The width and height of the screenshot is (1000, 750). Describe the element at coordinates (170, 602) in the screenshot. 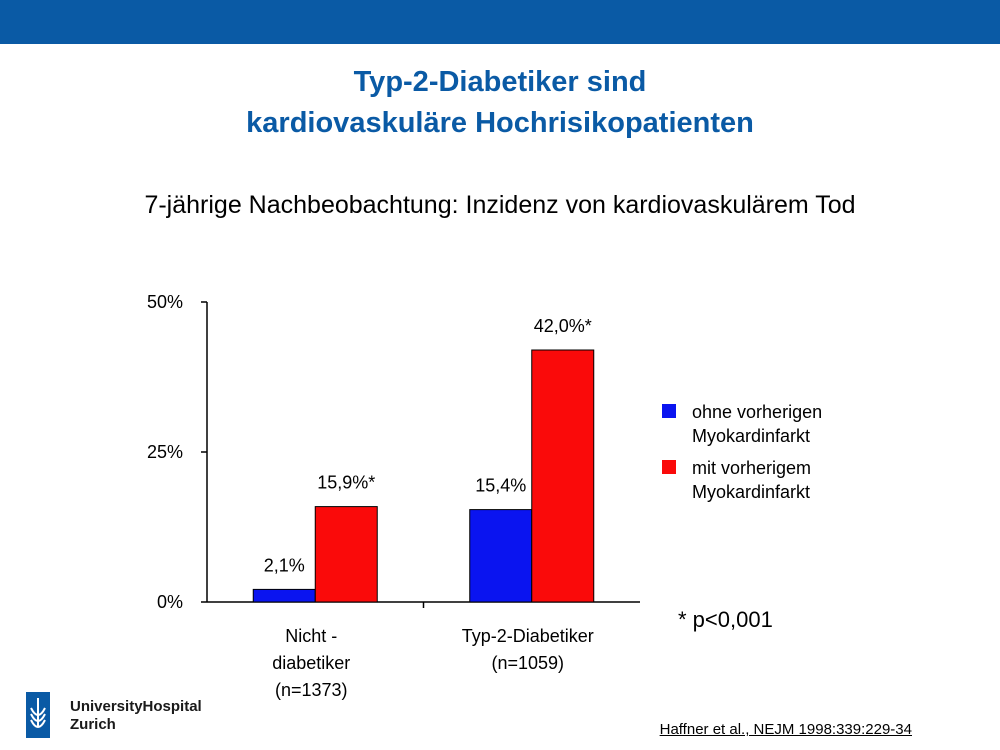

I see `y-tick-label: 0%` at that location.